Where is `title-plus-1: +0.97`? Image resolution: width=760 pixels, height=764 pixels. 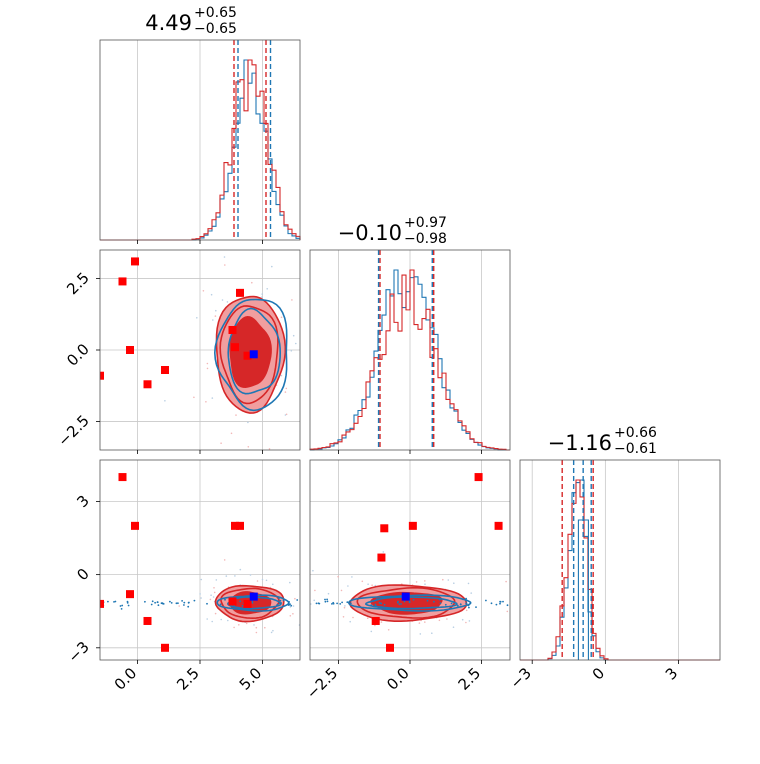 title-plus-1: +0.97 is located at coordinates (425, 223).